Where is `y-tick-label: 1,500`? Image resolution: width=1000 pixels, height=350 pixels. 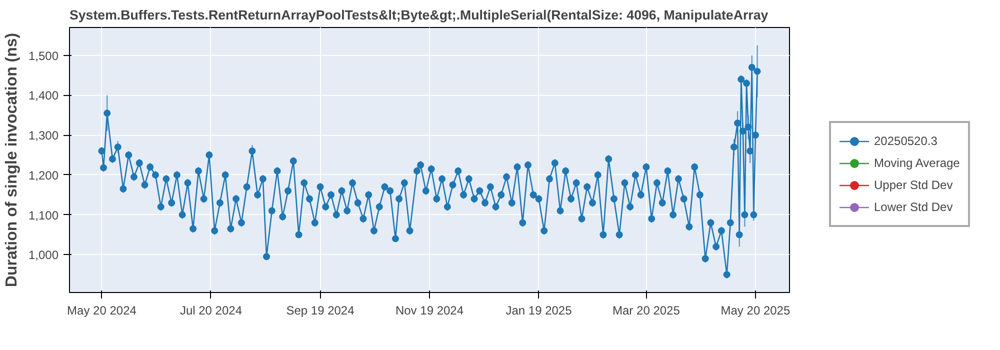 y-tick-label: 1,500 is located at coordinates (43, 55).